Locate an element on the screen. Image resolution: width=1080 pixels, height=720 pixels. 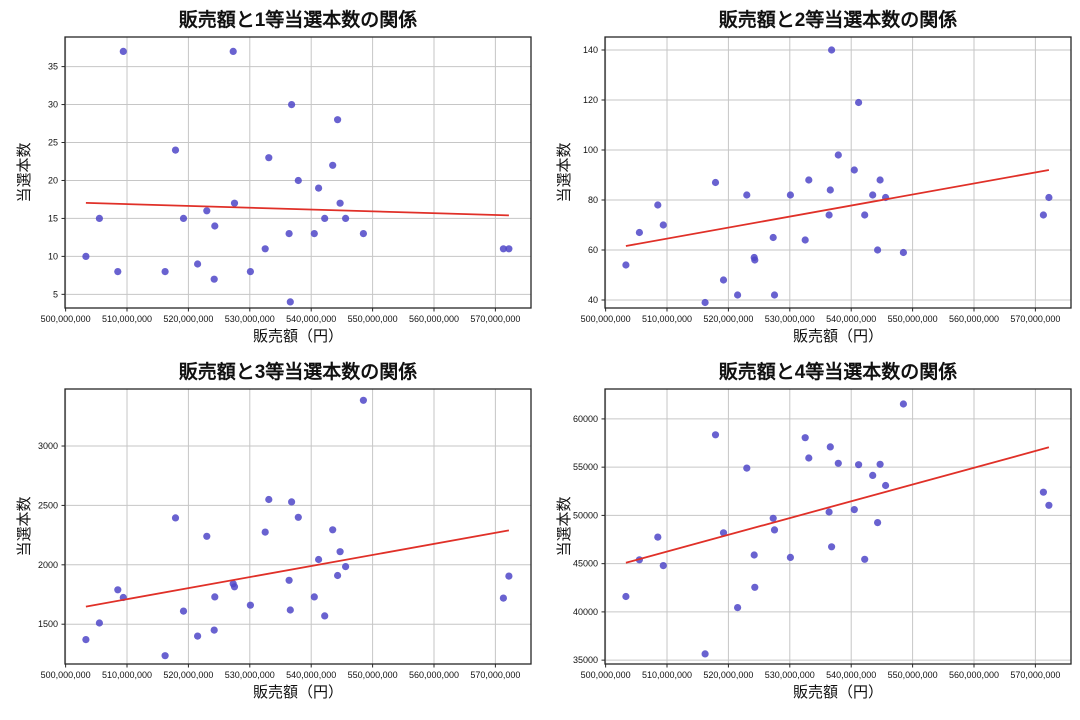
y-tick-label: 35000 is located at coordinates (585, 660).